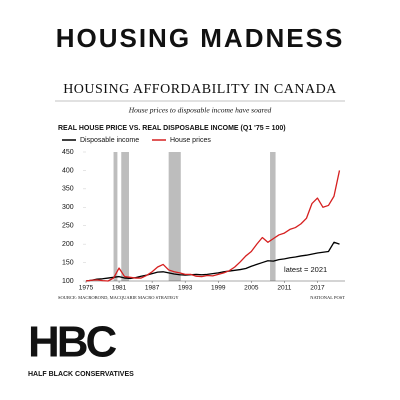  I want to click on y-tick-label: 350, so click(68, 189).